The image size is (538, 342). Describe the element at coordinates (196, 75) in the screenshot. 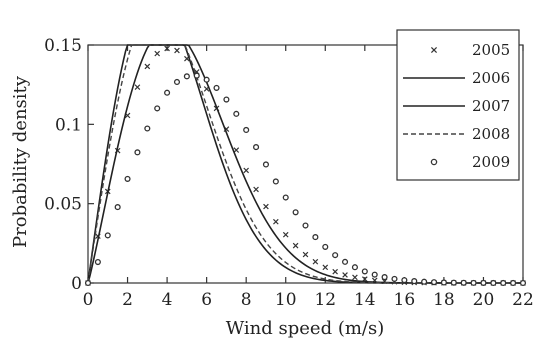

I see `point-2009-5.5` at that location.